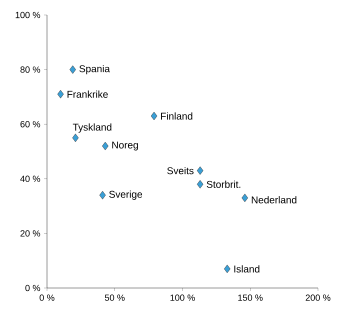 Image resolution: width=345 pixels, height=320 pixels. I want to click on annotation: Frankrike, so click(88, 94).